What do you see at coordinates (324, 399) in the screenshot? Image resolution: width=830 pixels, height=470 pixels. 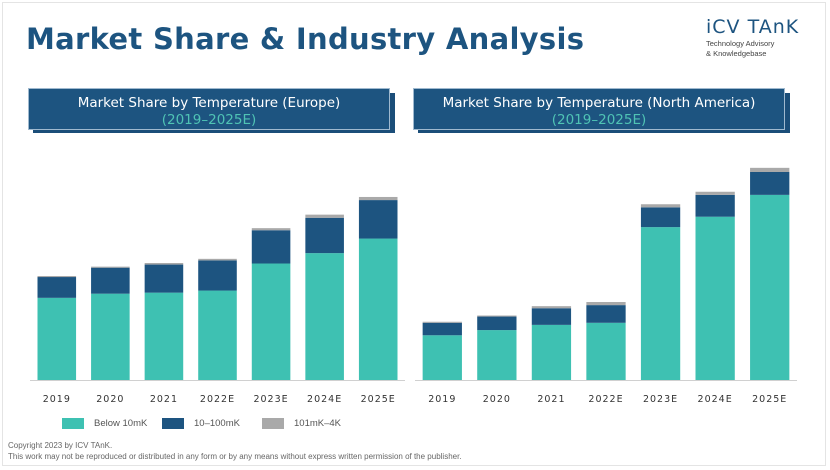 I see `europe-tick-label: 2024E` at bounding box center [324, 399].